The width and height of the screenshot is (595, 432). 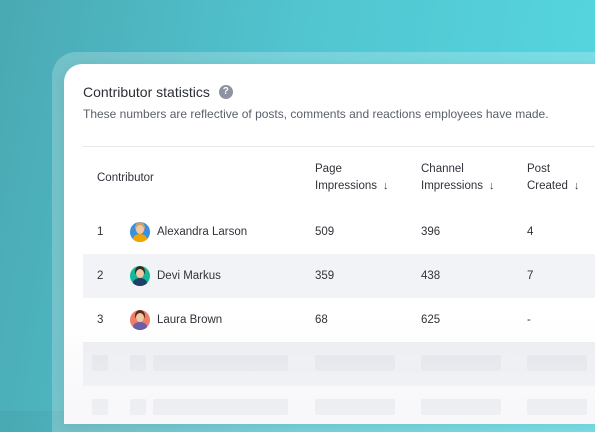 I want to click on page-impressions-value: 359, so click(x=325, y=276).